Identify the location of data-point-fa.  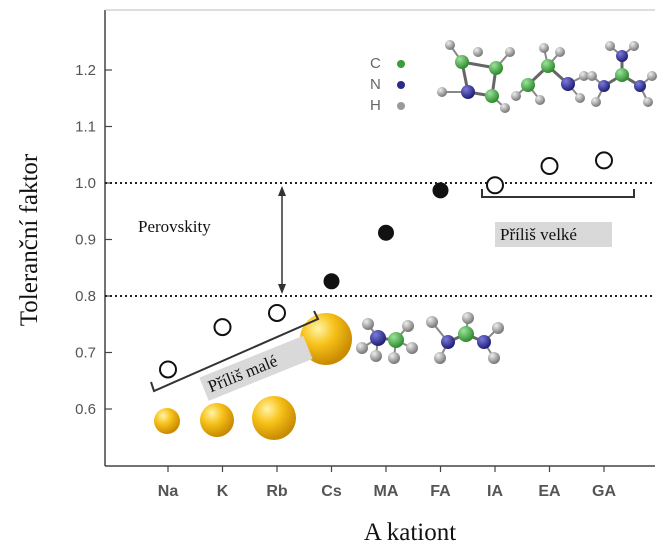
(441, 190).